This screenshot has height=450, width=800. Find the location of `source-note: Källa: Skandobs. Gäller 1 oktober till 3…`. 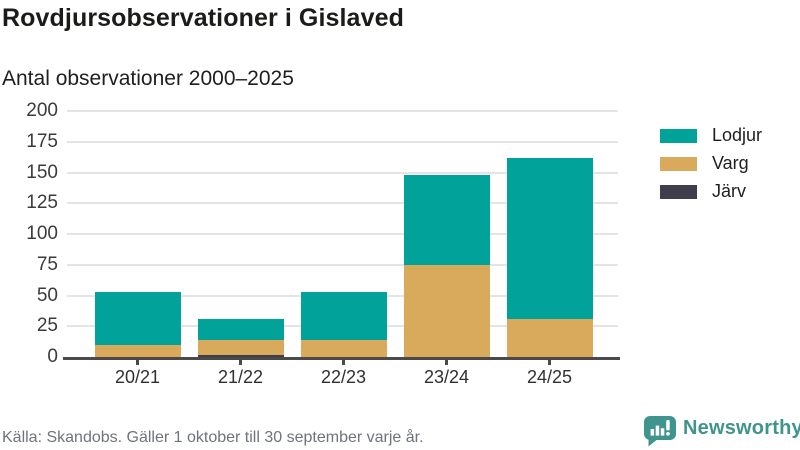

source-note: Källa: Skandobs. Gäller 1 oktober till 3… is located at coordinates (213, 437).